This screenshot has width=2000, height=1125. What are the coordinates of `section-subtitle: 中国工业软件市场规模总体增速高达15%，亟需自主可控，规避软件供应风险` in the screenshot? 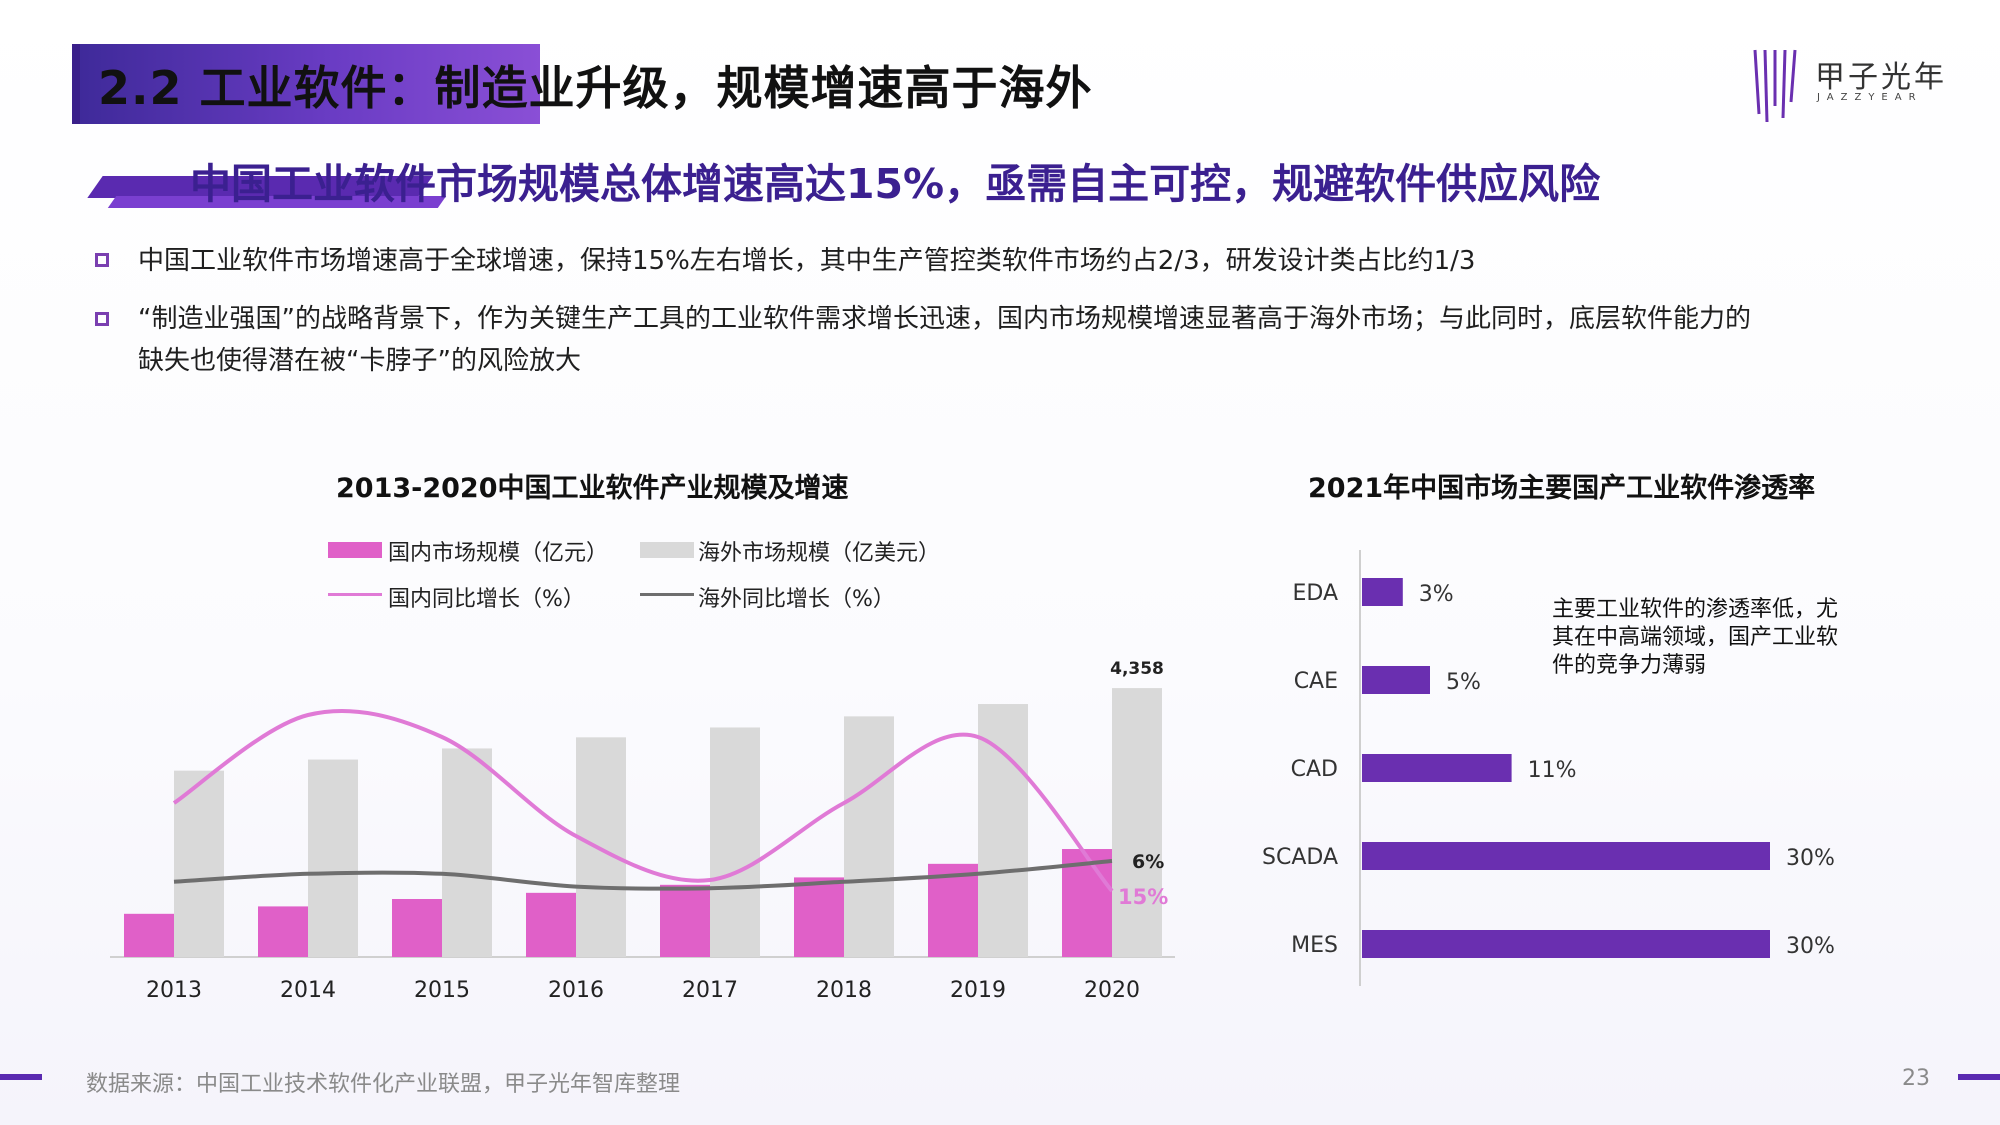 It's located at (895, 184).